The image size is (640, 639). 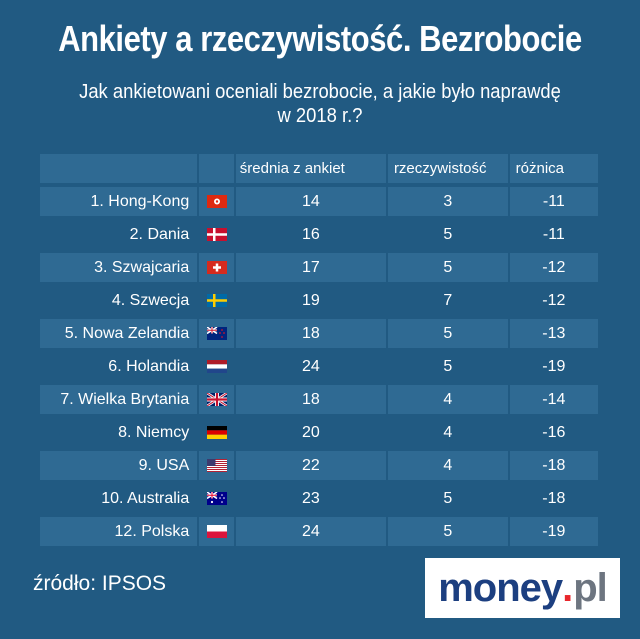 I want to click on header-survey-average: średnia z ankiet, so click(x=309, y=168).